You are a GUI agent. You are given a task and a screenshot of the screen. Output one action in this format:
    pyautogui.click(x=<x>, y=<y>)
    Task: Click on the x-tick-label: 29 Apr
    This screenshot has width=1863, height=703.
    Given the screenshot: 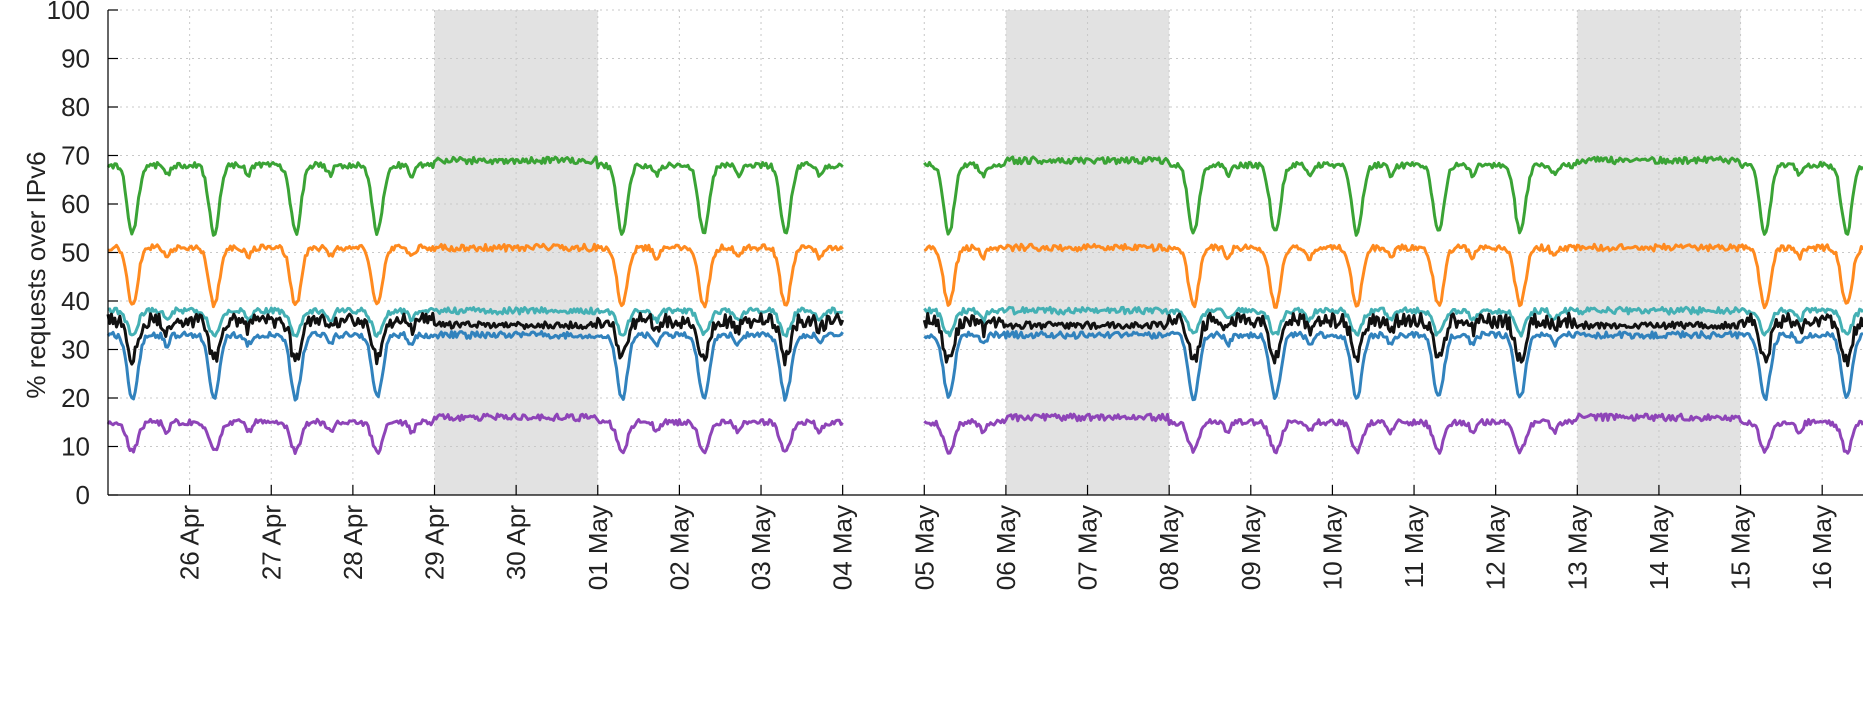 What is the action you would take?
    pyautogui.click(x=435, y=543)
    